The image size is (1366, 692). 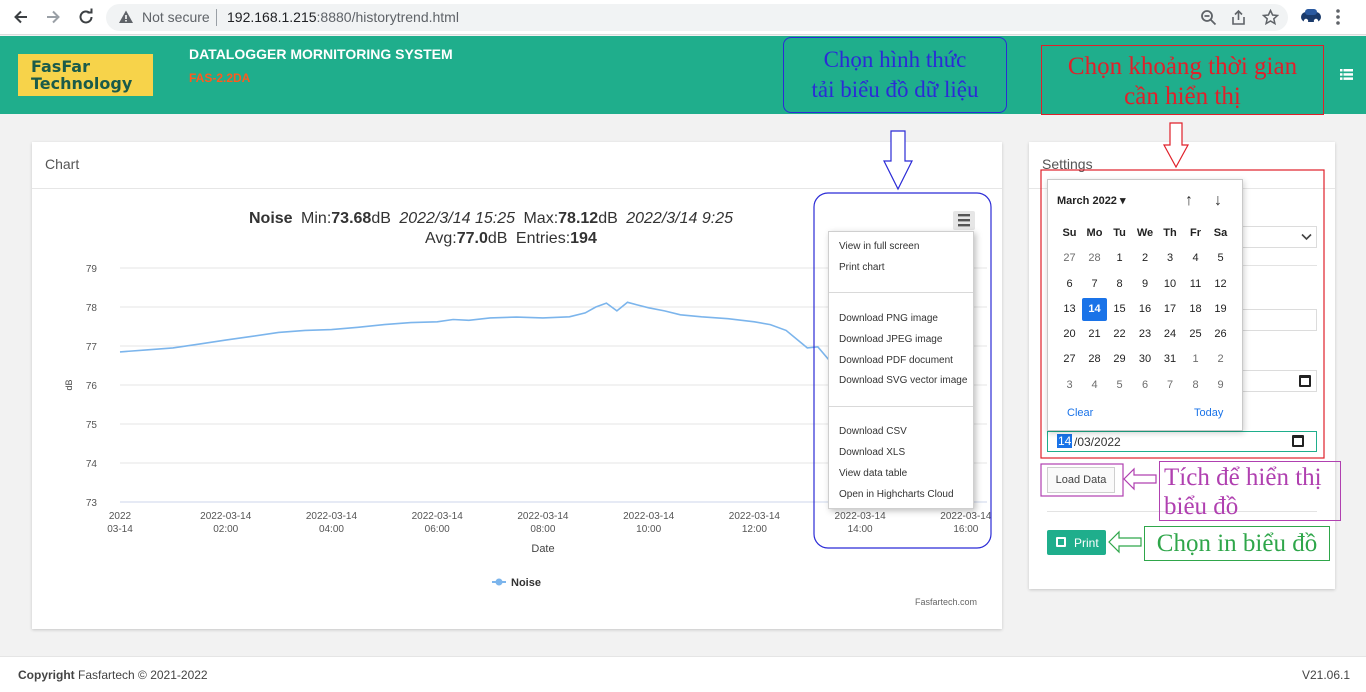 I want to click on calendar-day: 26, so click(x=1220, y=334).